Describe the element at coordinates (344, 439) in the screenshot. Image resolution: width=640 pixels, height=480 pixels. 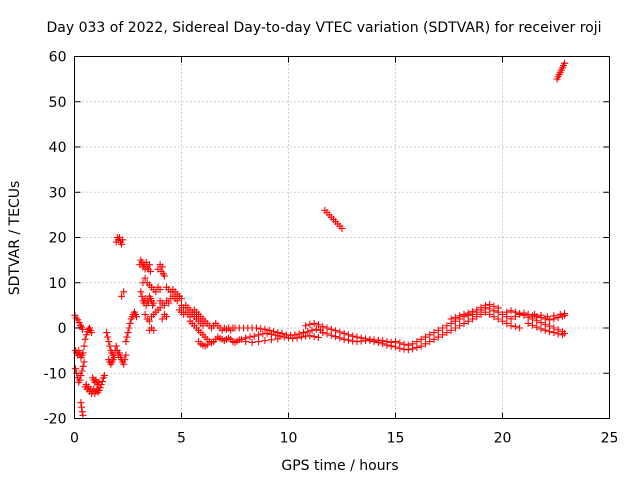
I see `x-tick-labels: 0 5 10 15 20 25` at that location.